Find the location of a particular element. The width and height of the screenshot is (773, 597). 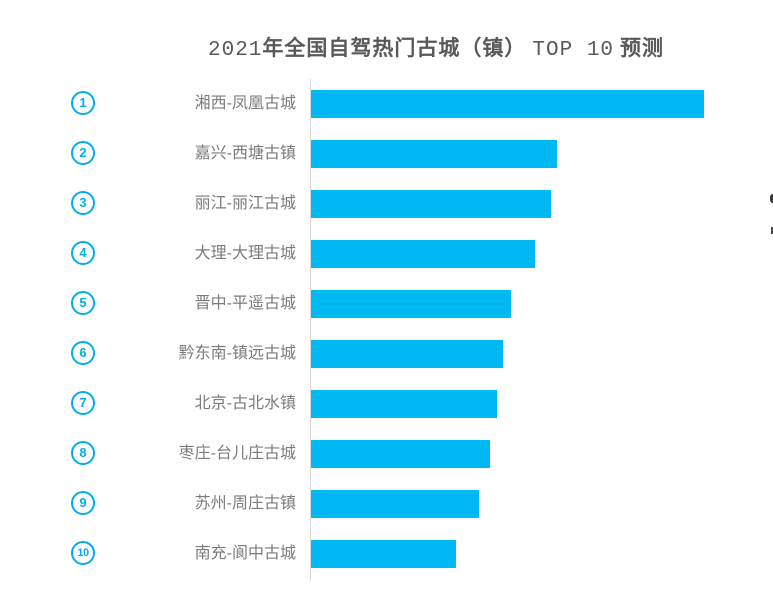

chart-title-forecast: 预测 is located at coordinates (642, 48).